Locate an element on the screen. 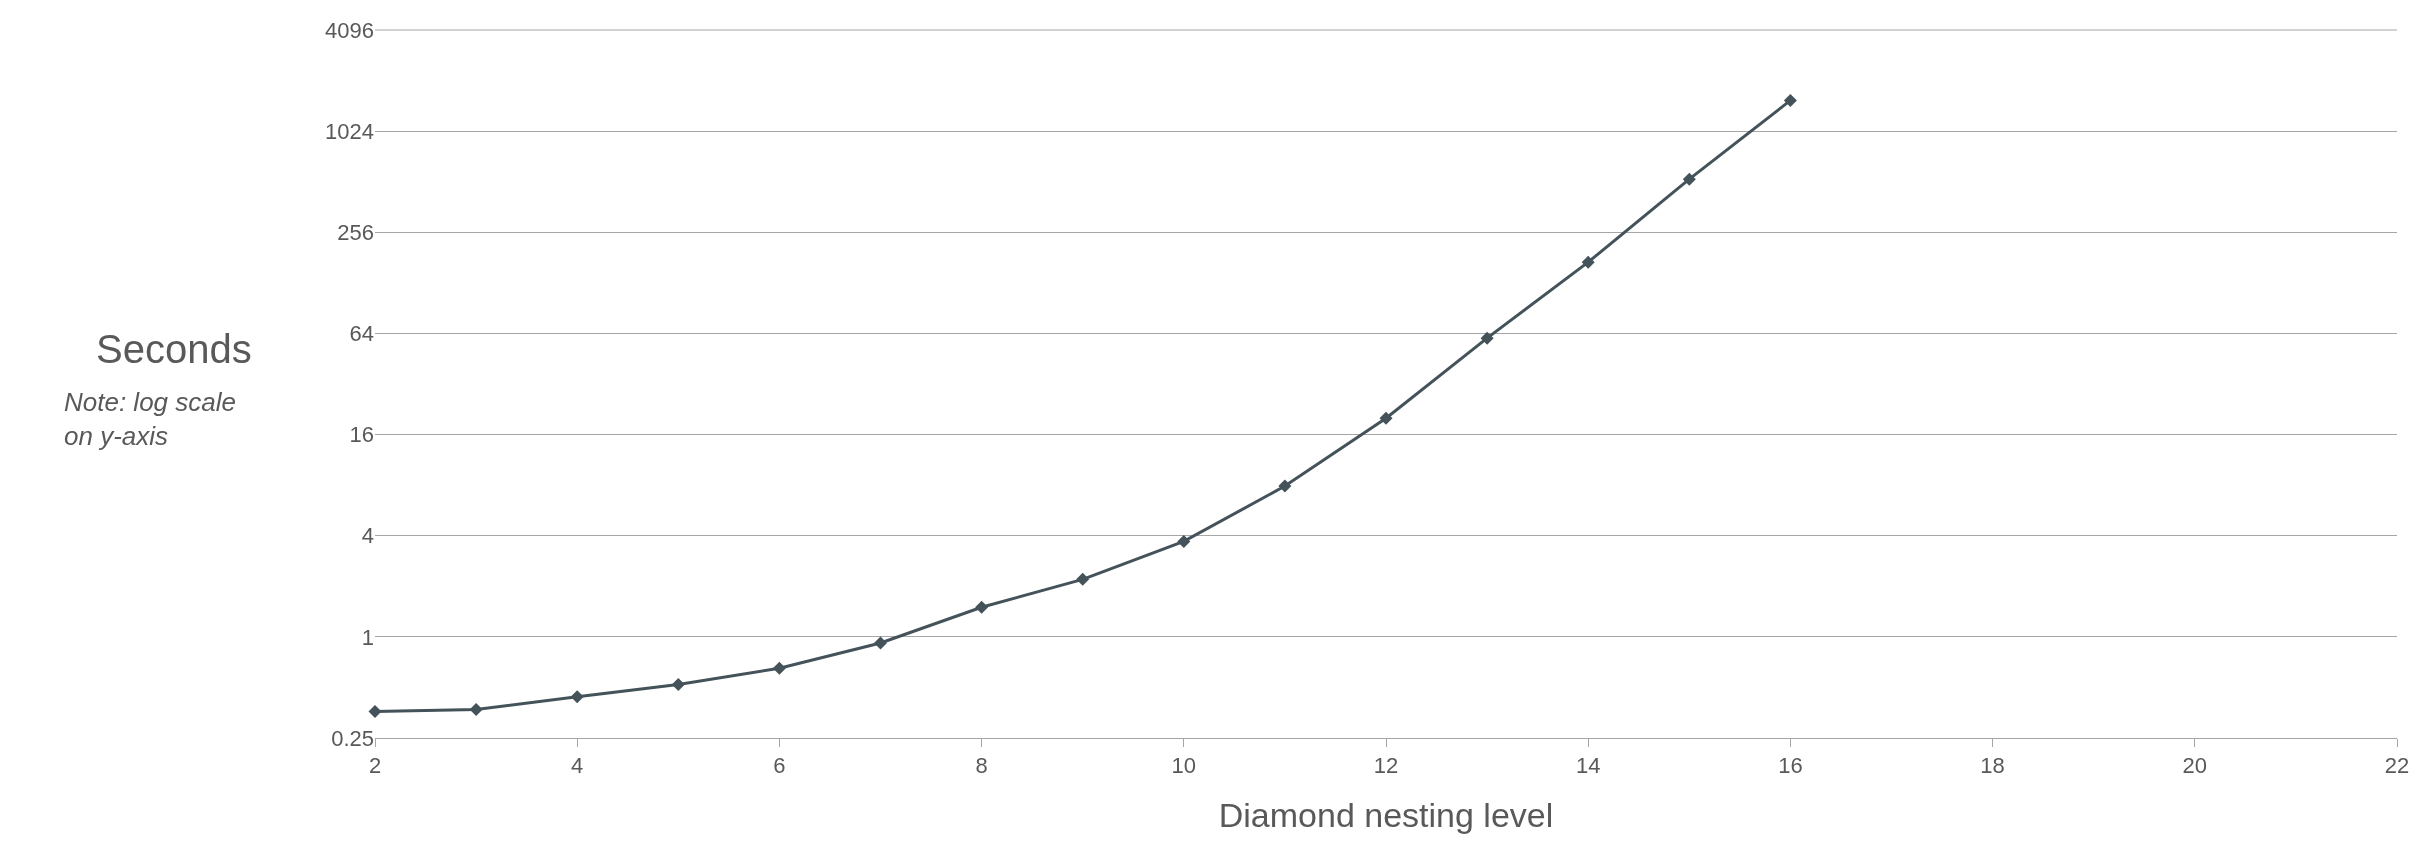 Image resolution: width=2427 pixels, height=848 pixels. y-tick-label: 4096 is located at coordinates (349, 30).